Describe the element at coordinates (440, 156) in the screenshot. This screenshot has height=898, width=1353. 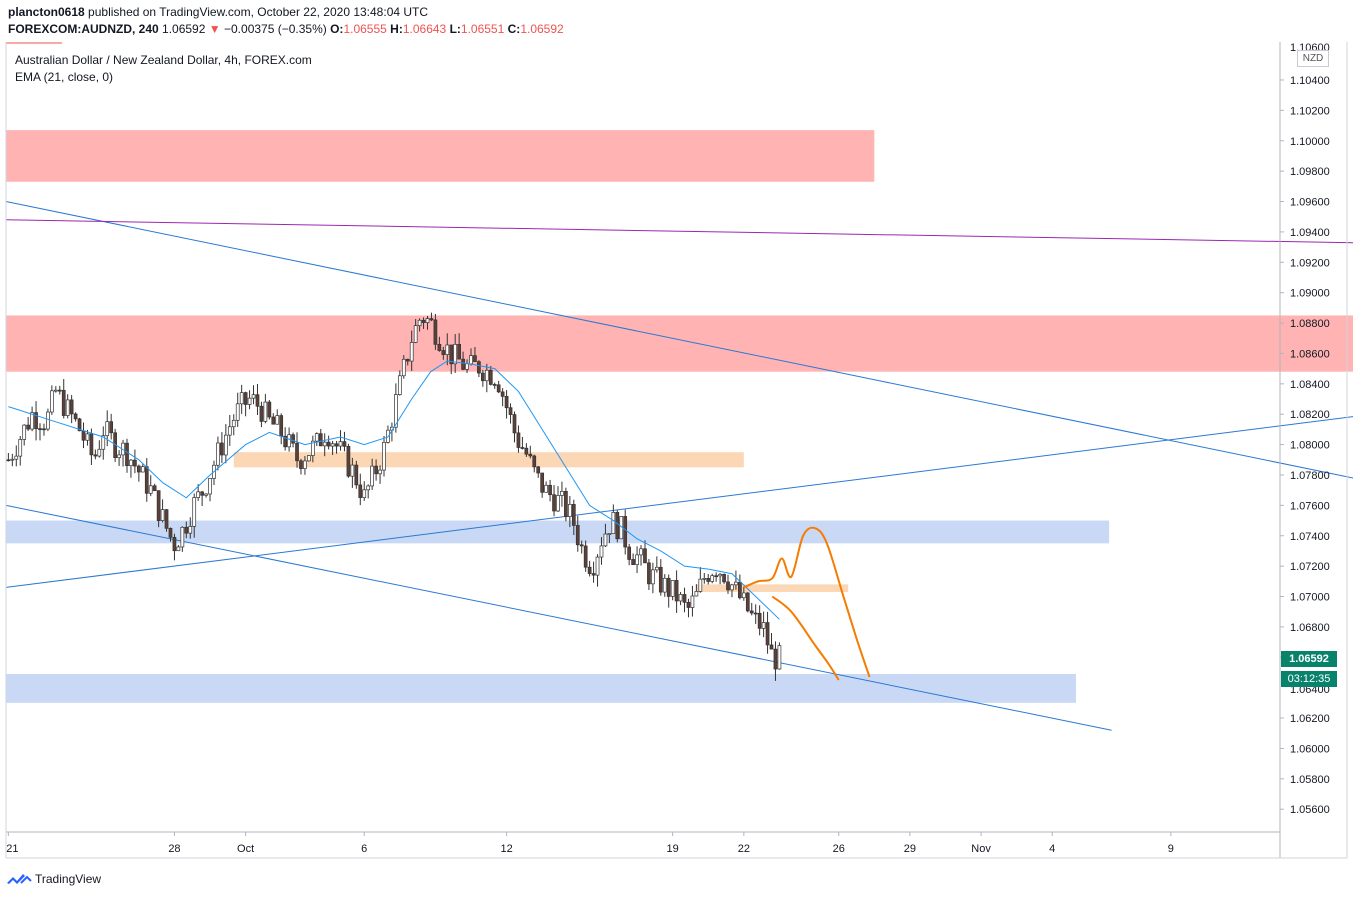
I see `resistance-zone` at that location.